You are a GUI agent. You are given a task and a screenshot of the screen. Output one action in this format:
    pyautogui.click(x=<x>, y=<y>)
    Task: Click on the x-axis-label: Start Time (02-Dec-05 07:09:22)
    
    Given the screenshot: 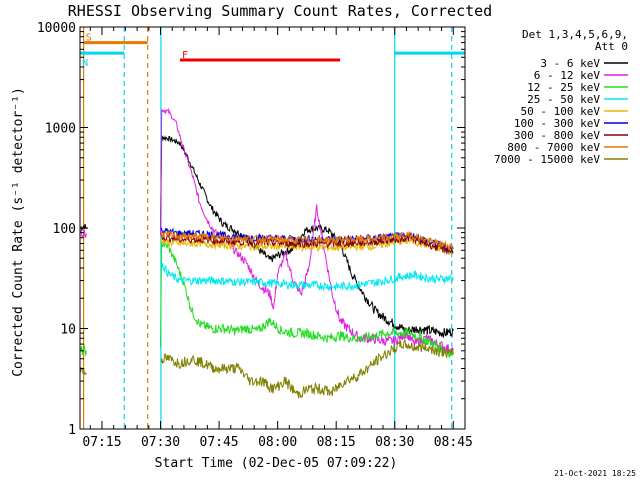 What is the action you would take?
    pyautogui.click(x=276, y=463)
    